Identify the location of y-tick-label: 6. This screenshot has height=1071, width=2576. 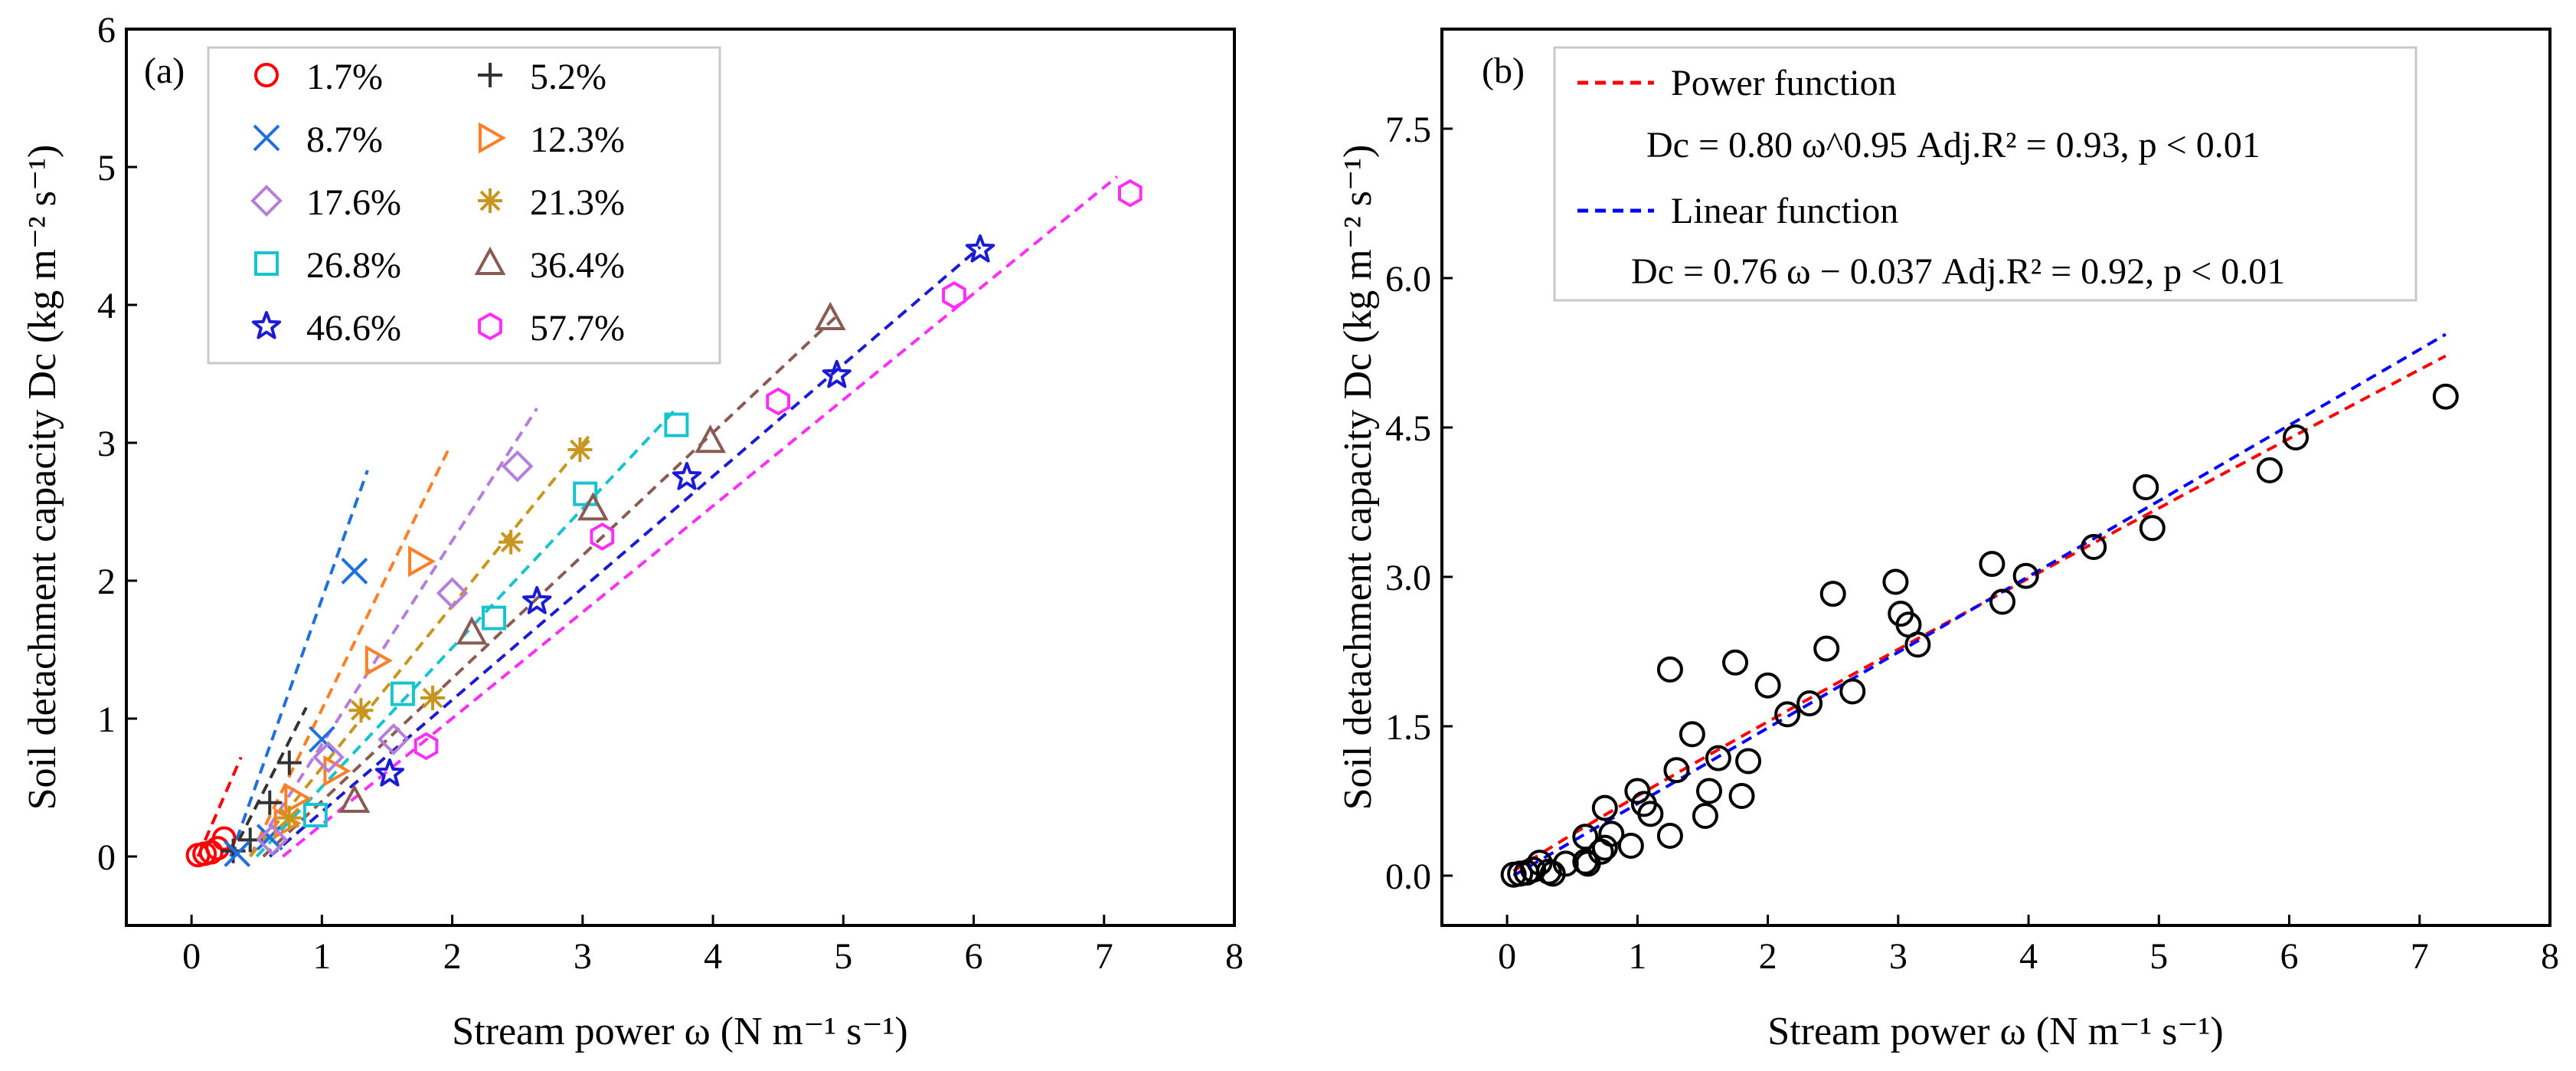
(106, 31).